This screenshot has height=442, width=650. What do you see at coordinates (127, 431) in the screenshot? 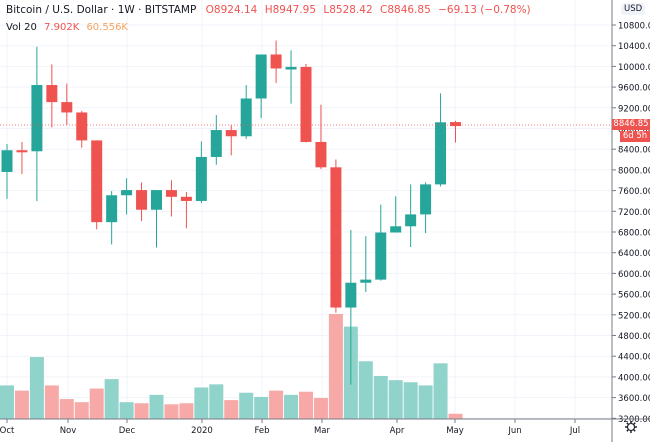
I see `time-tick-label: Dec` at bounding box center [127, 431].